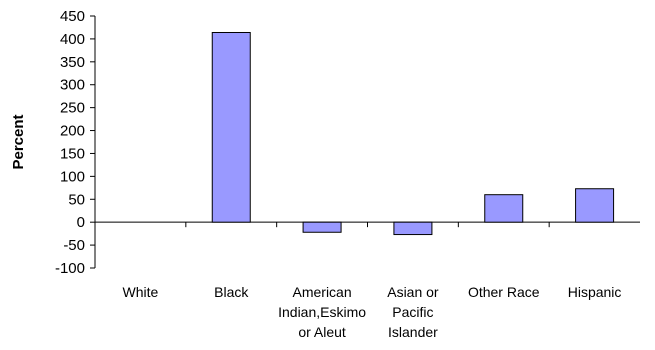  What do you see at coordinates (72, 176) in the screenshot?
I see `y-tick-label: 100` at bounding box center [72, 176].